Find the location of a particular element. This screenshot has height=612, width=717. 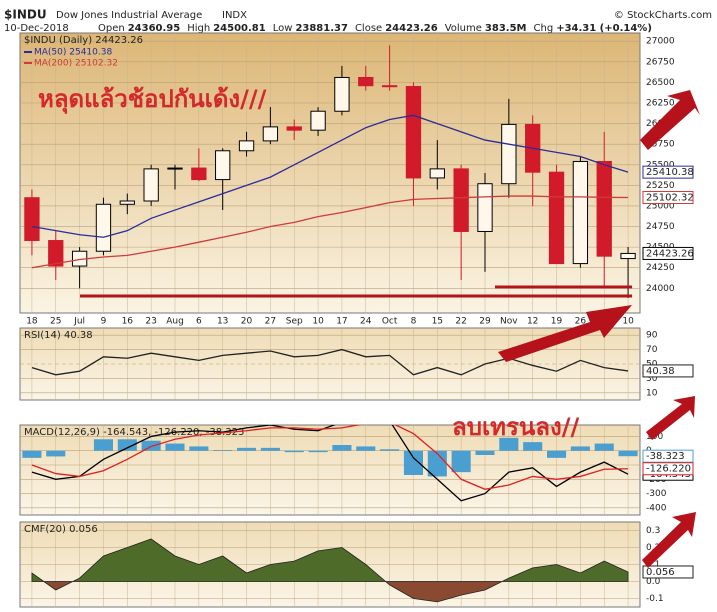

y-tick-label: 24250 is located at coordinates (660, 268).